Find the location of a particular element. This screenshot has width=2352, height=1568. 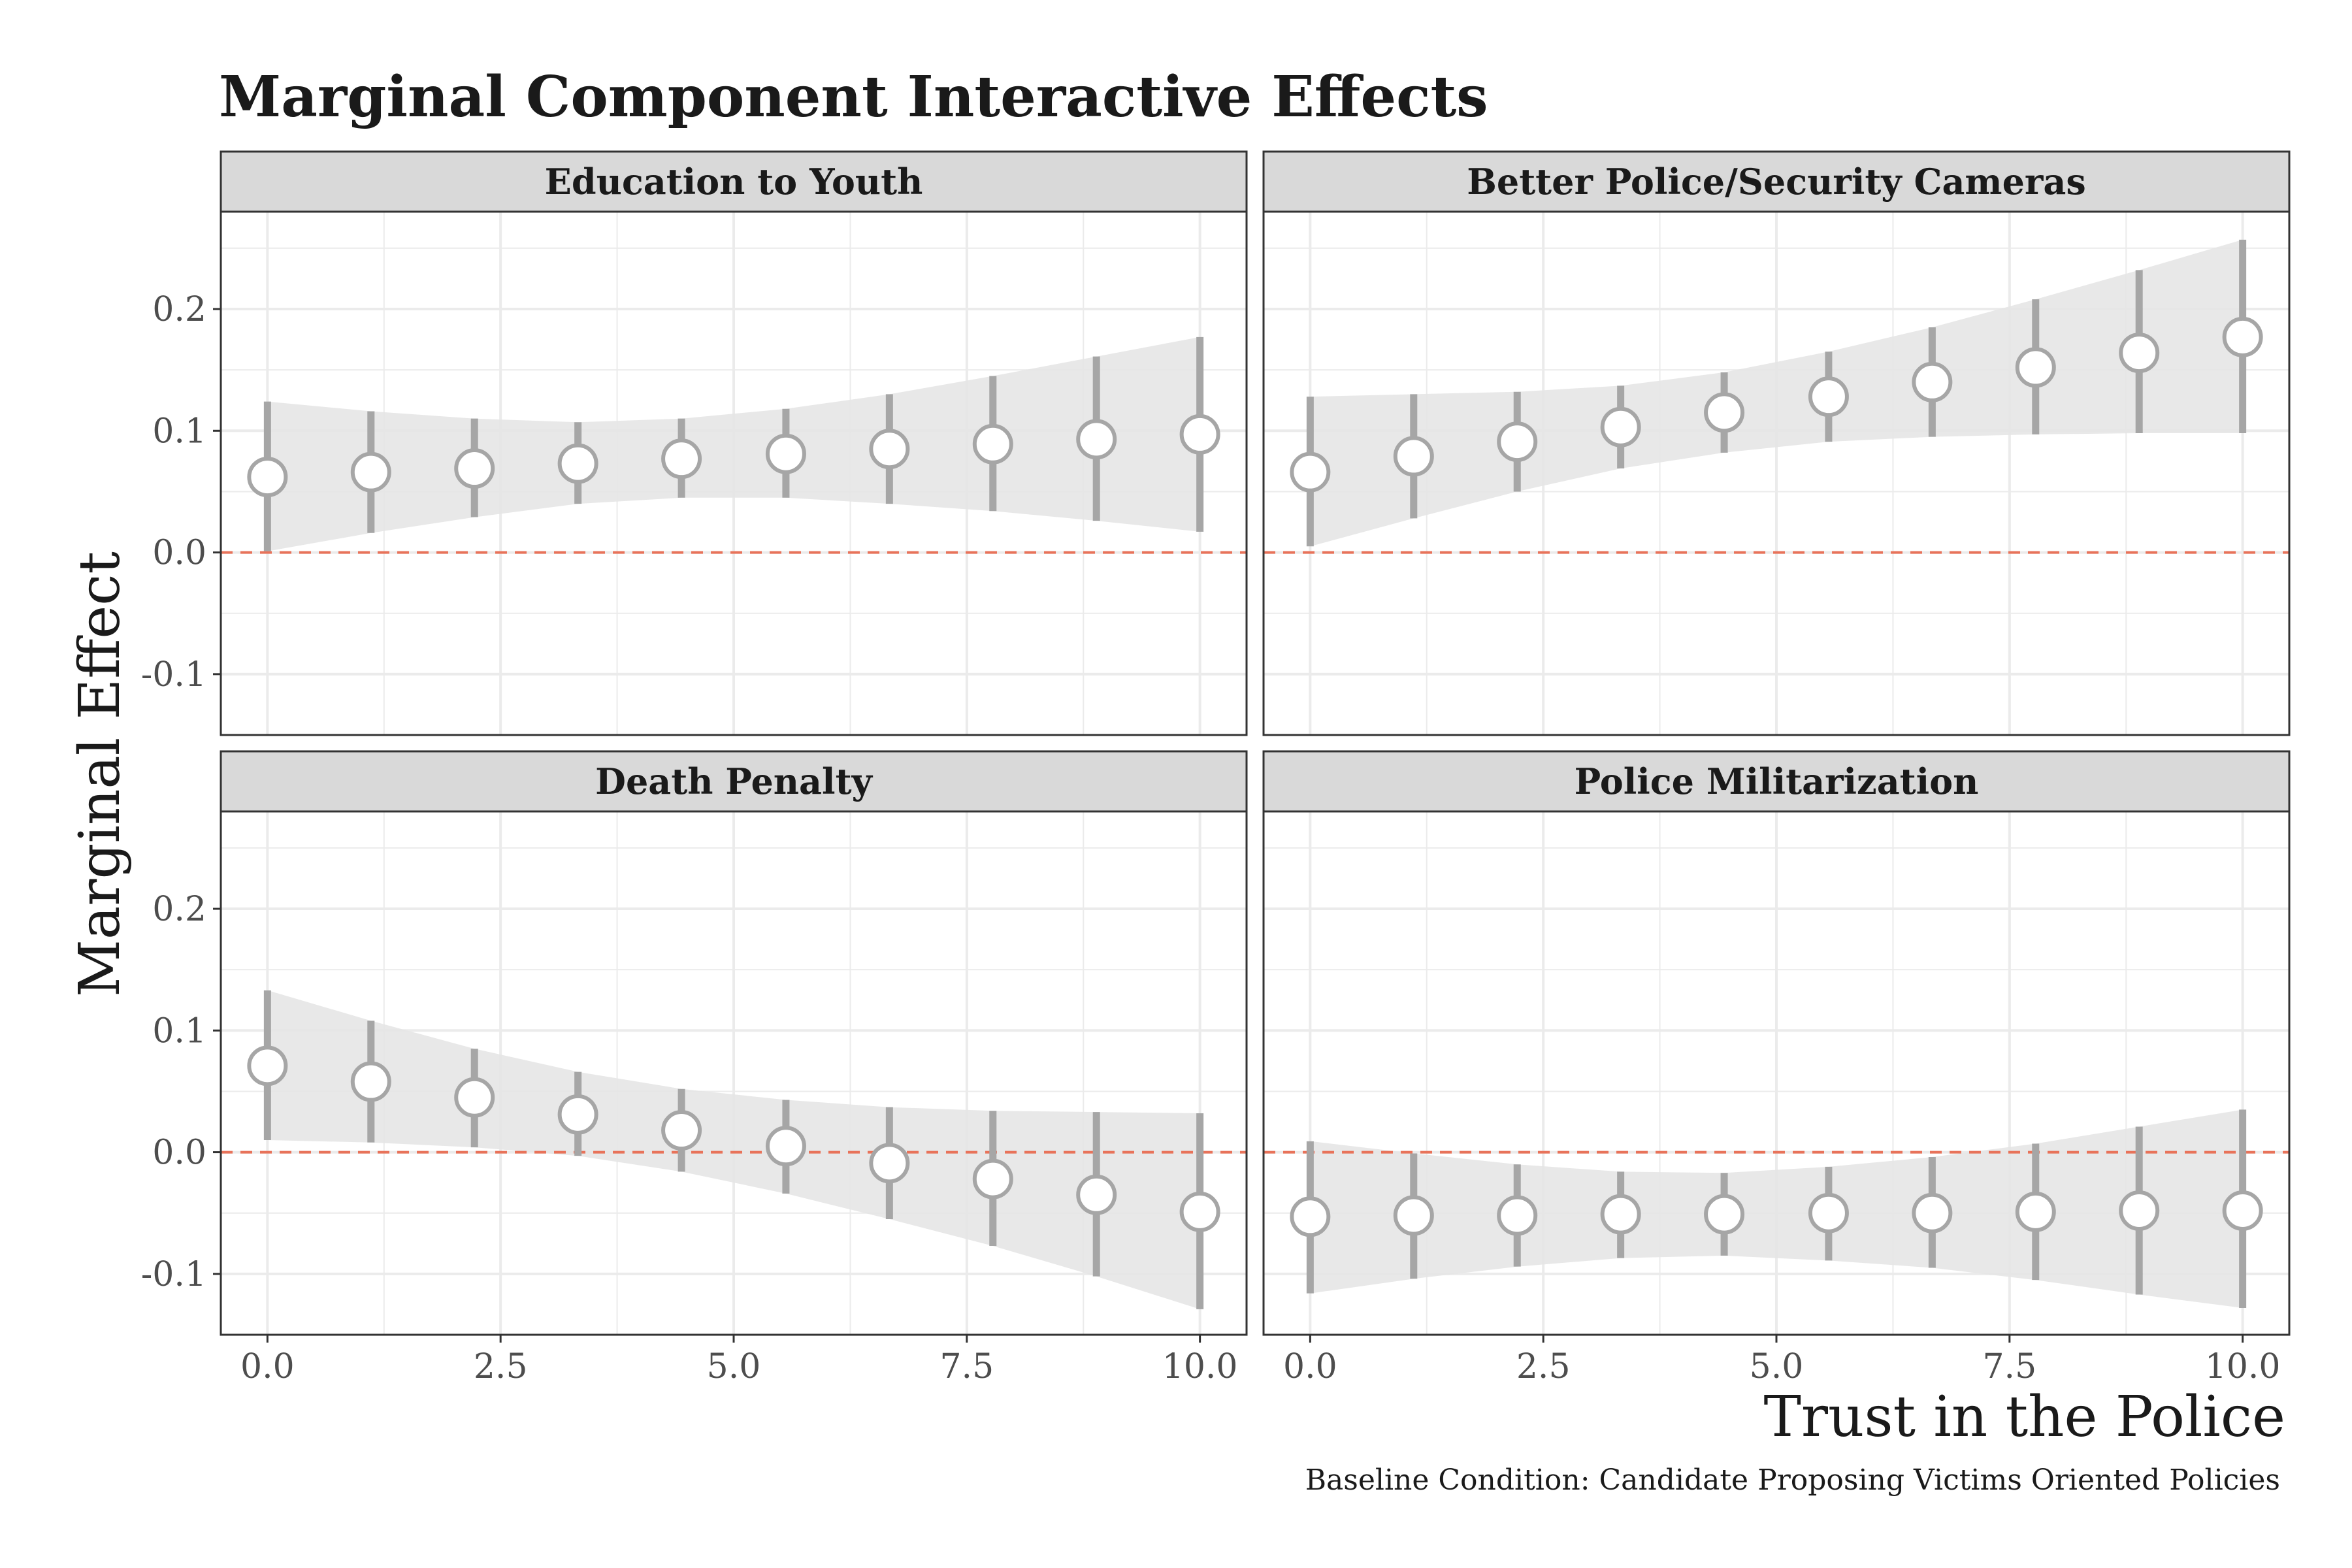

facet-label: Death Penalty is located at coordinates (734, 781).